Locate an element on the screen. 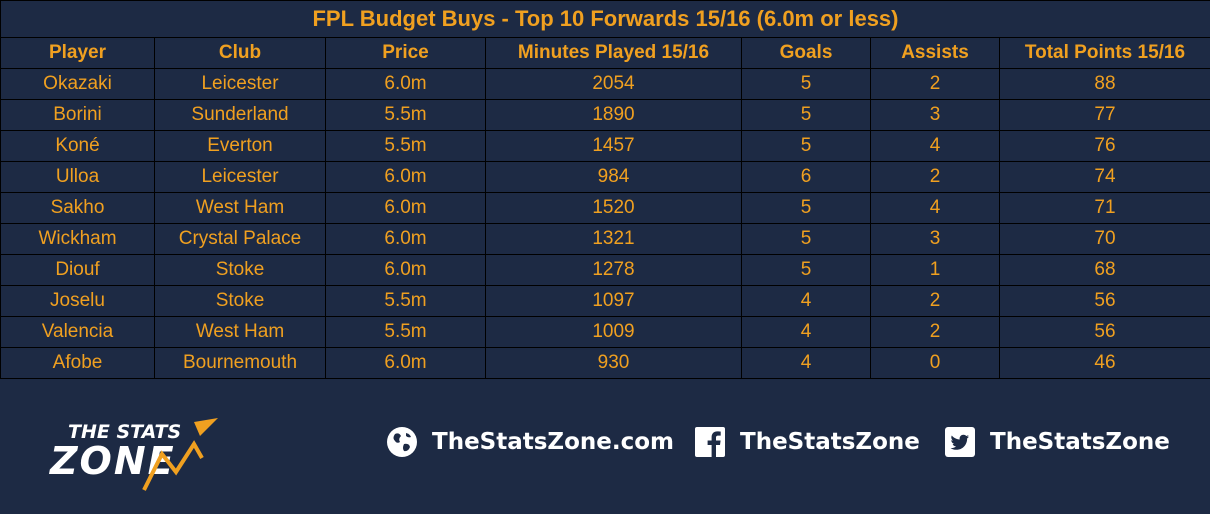 The height and width of the screenshot is (514, 1210). table-row: Borini Sunderland 5.5m 1890 5 3 77 is located at coordinates (605, 115).